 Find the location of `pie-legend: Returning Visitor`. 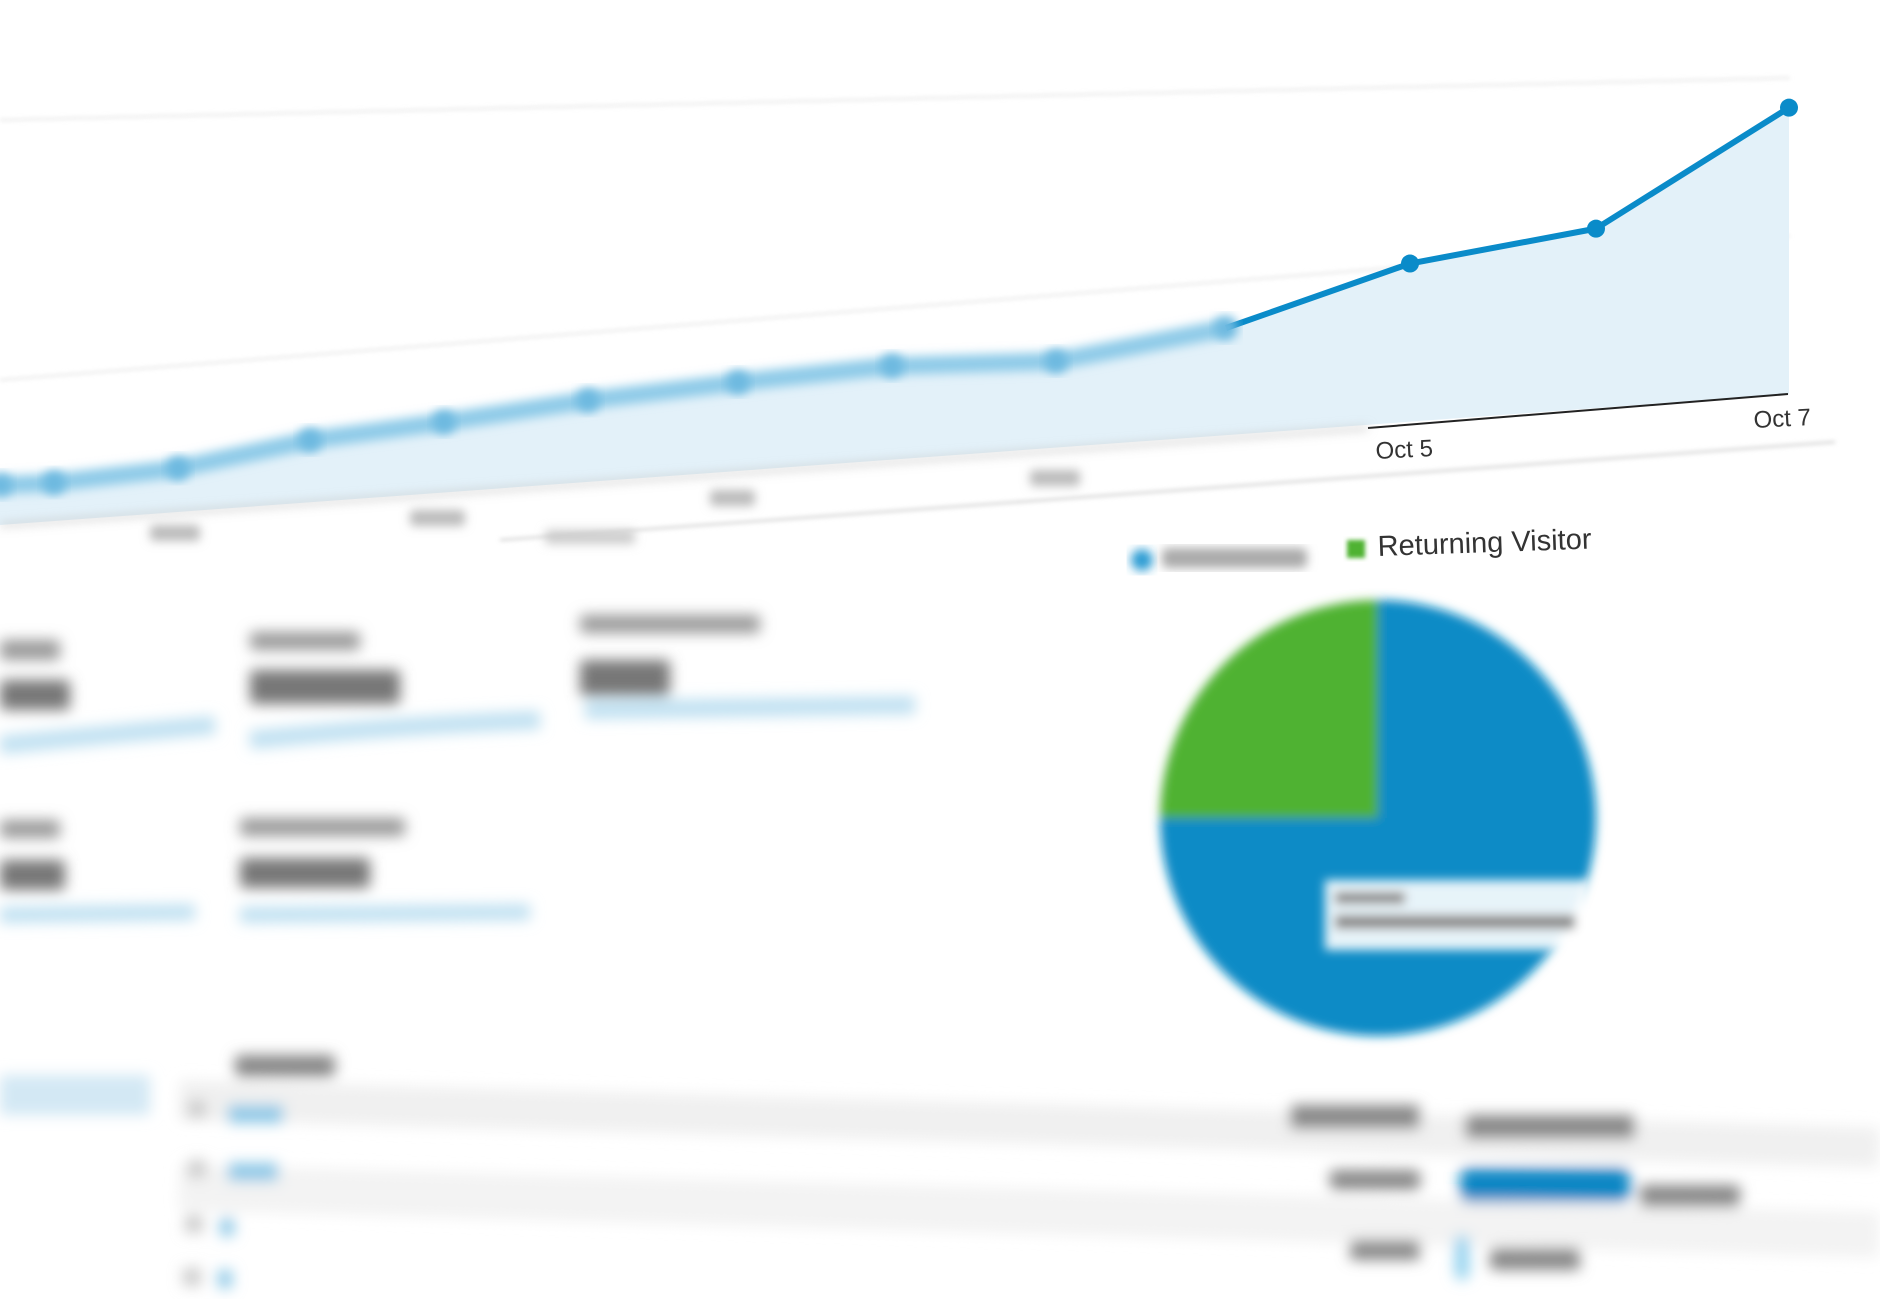

pie-legend: Returning Visitor is located at coordinates (1361, 547).